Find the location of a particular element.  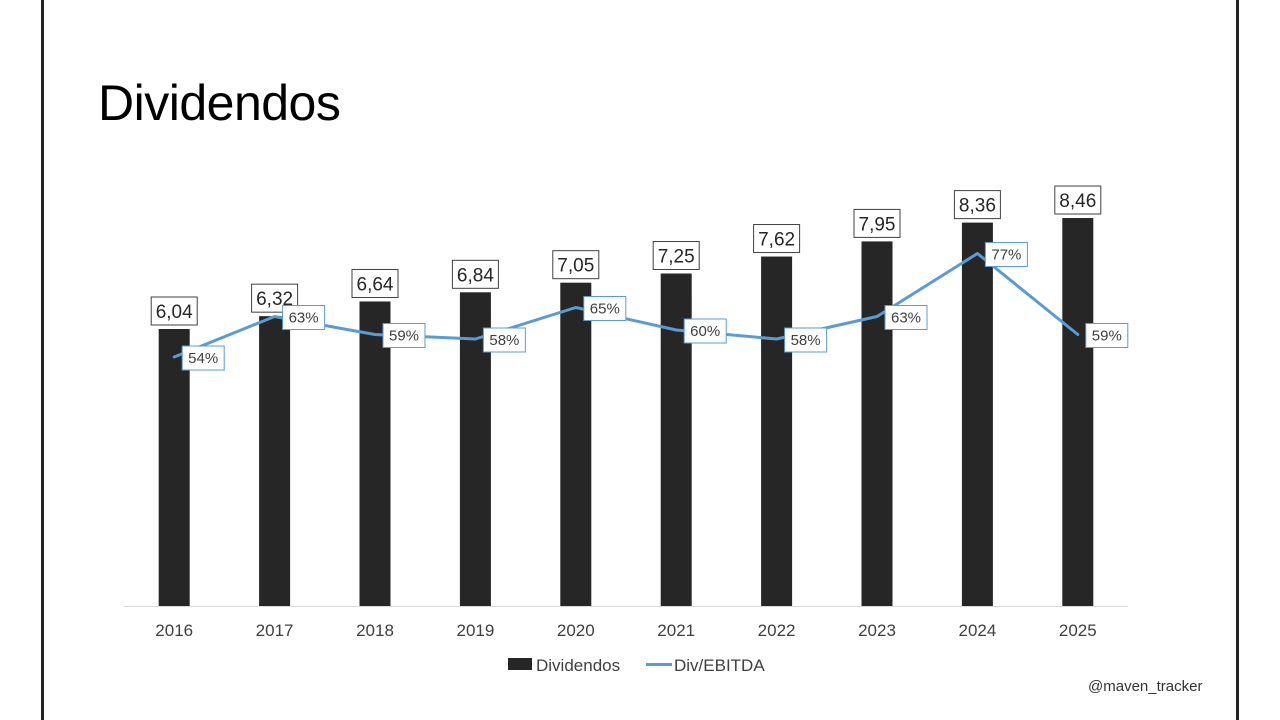

line-label-2021: 60% is located at coordinates (705, 331).